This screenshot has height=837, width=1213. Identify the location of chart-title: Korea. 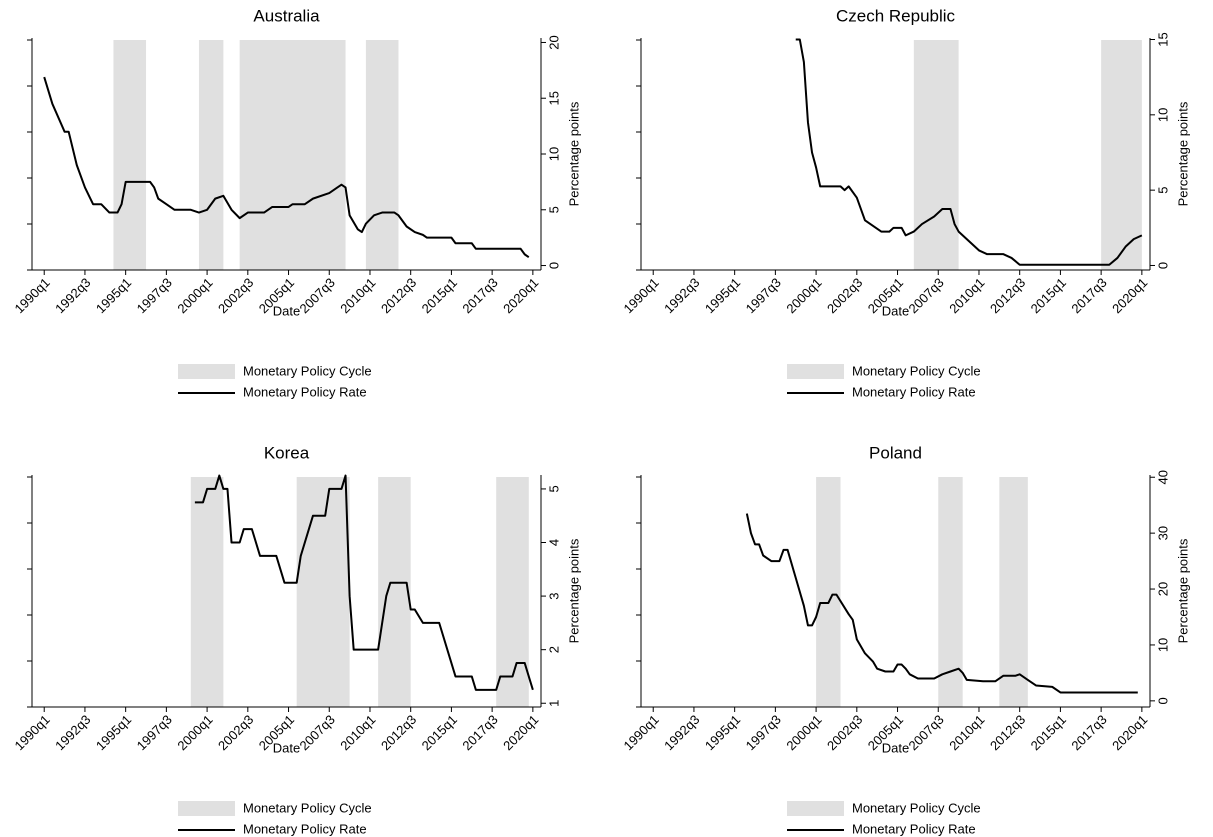
(287, 452).